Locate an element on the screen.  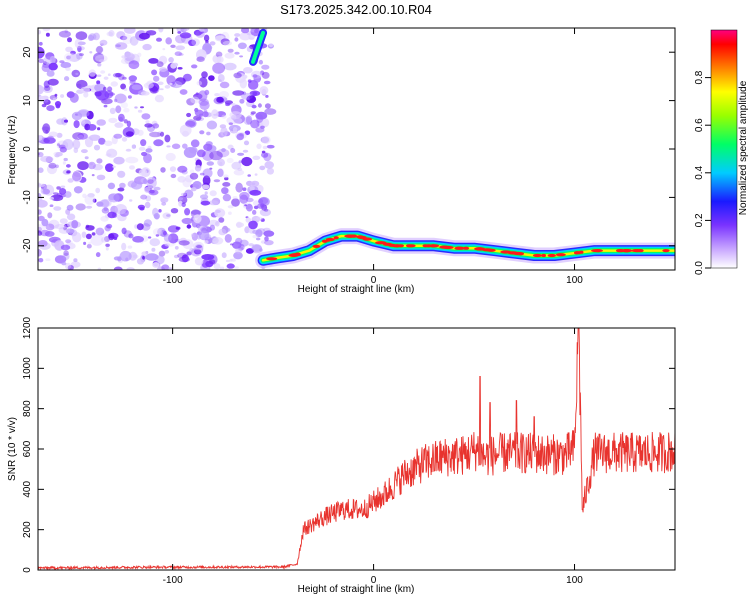
x-tick-label: 0 is located at coordinates (374, 280).